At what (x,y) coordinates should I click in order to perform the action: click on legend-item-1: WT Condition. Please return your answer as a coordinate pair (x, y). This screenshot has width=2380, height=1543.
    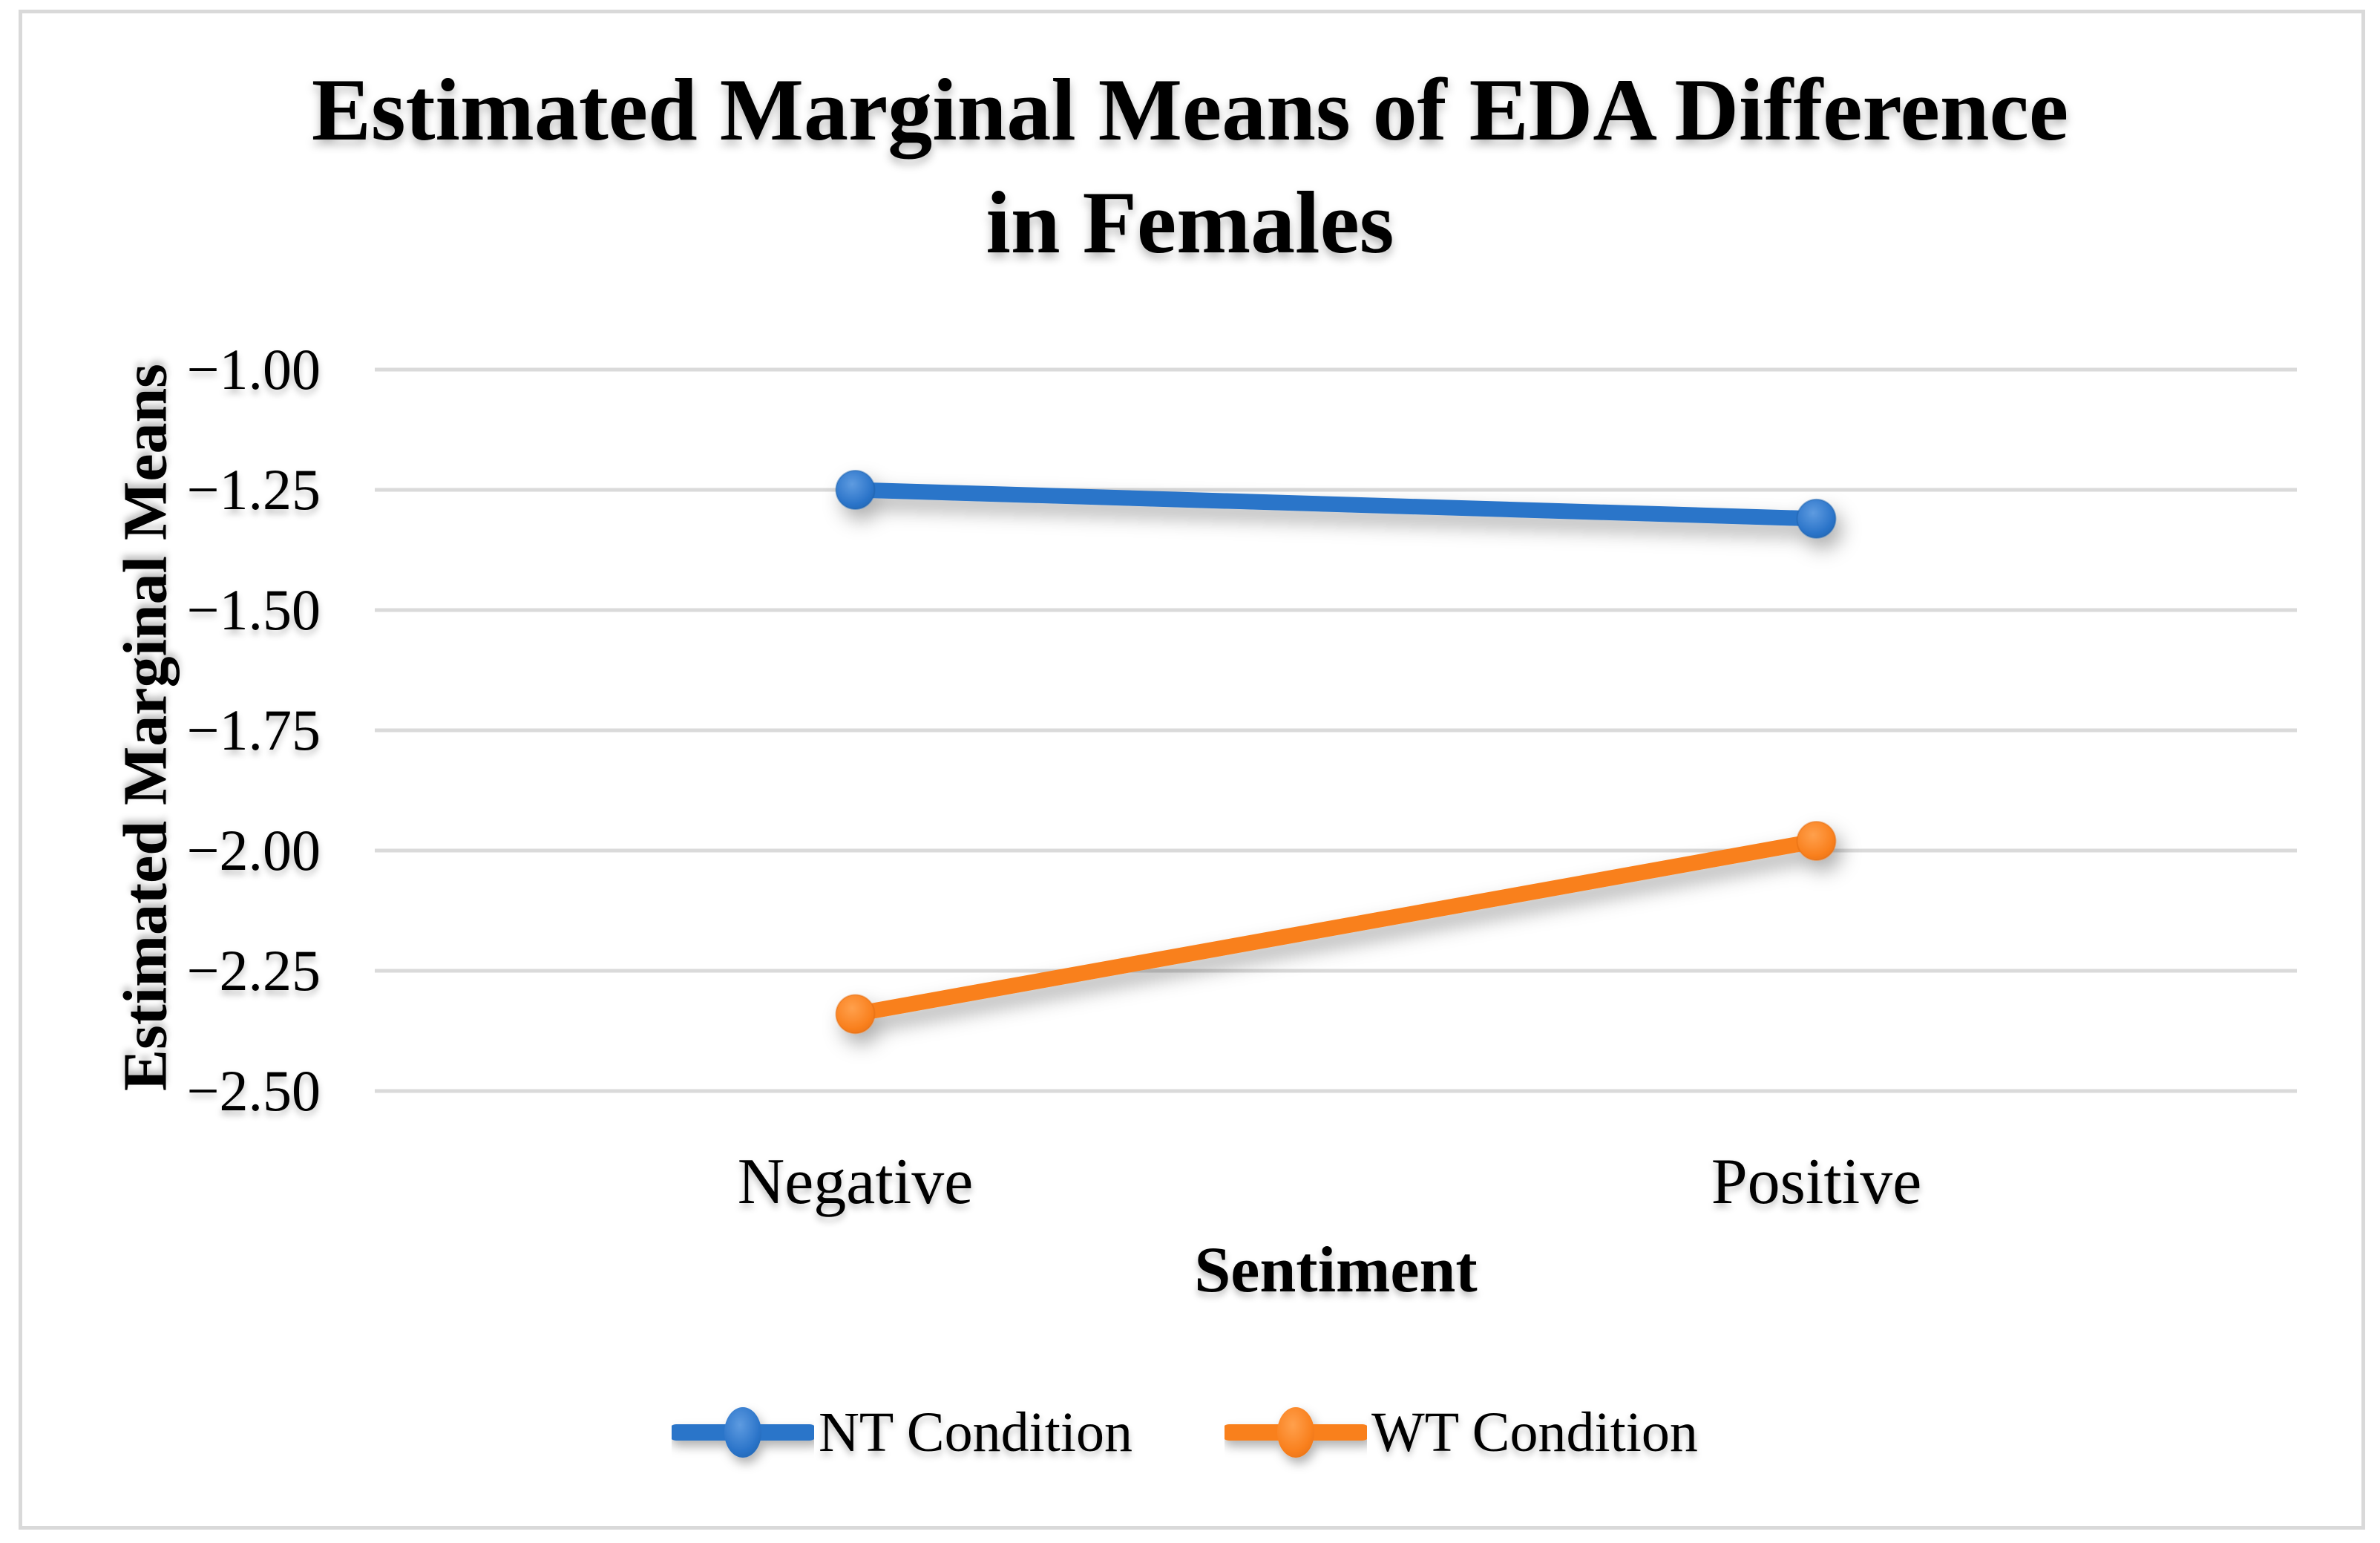
    Looking at the image, I should click on (1461, 1432).